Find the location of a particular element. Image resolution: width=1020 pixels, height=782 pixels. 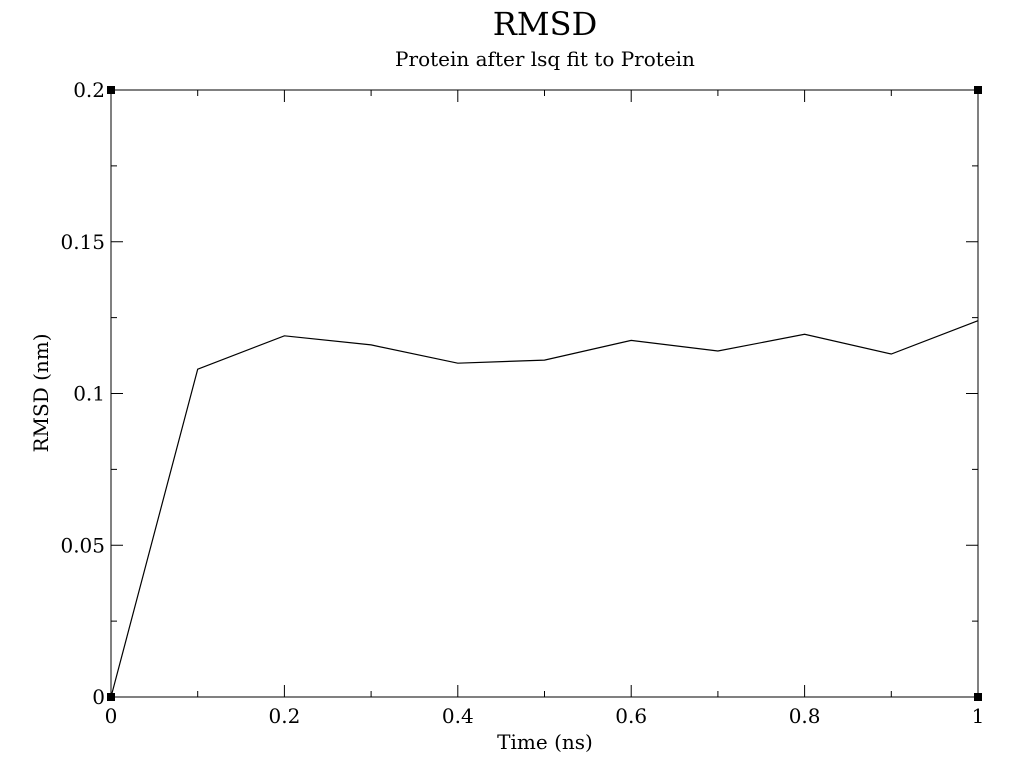

x-tick-label: 0.2 is located at coordinates (284, 716).